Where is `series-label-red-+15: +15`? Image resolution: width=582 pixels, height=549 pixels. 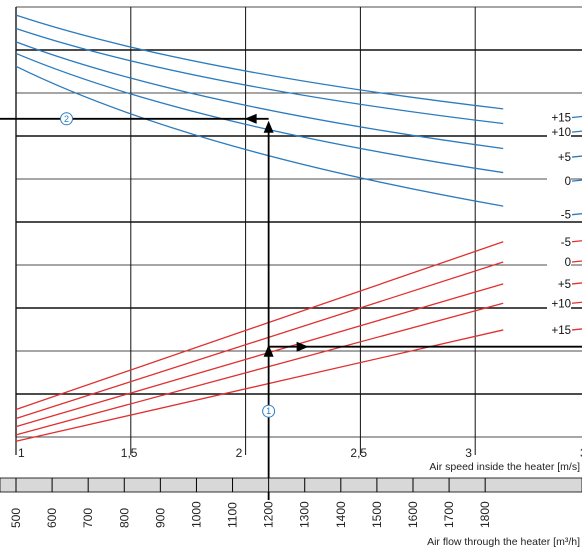
series-label-red-+15: +15 is located at coordinates (561, 331).